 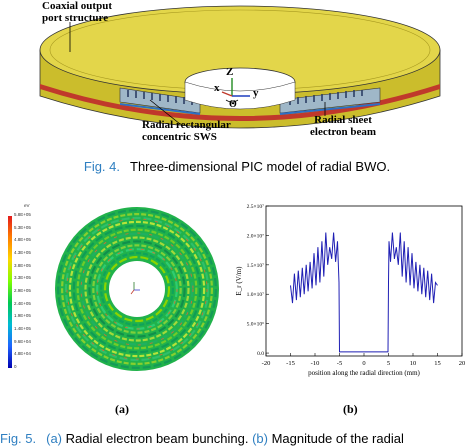 I want to click on colorbar, so click(x=10, y=292).